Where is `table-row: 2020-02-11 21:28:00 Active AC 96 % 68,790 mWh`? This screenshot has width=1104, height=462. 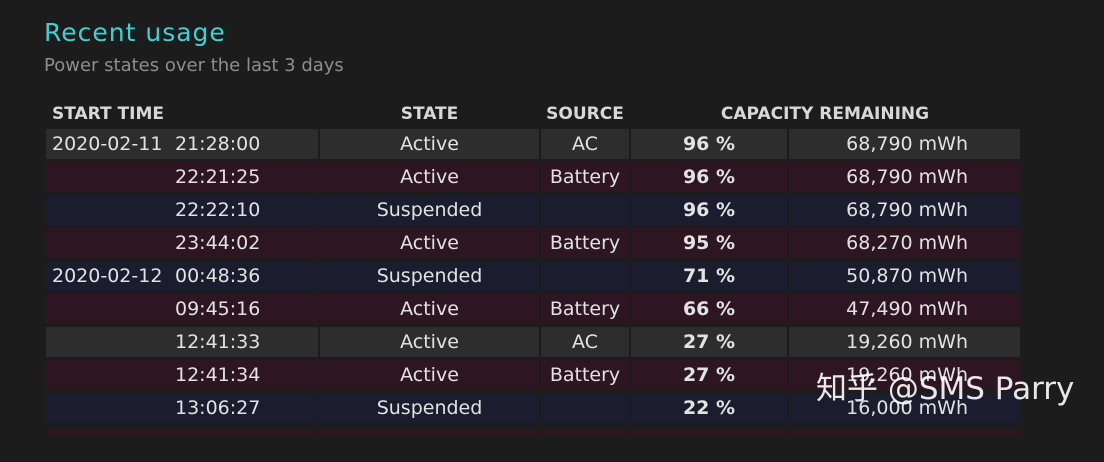 table-row: 2020-02-11 21:28:00 Active AC 96 % 68,790 mWh is located at coordinates (533, 145).